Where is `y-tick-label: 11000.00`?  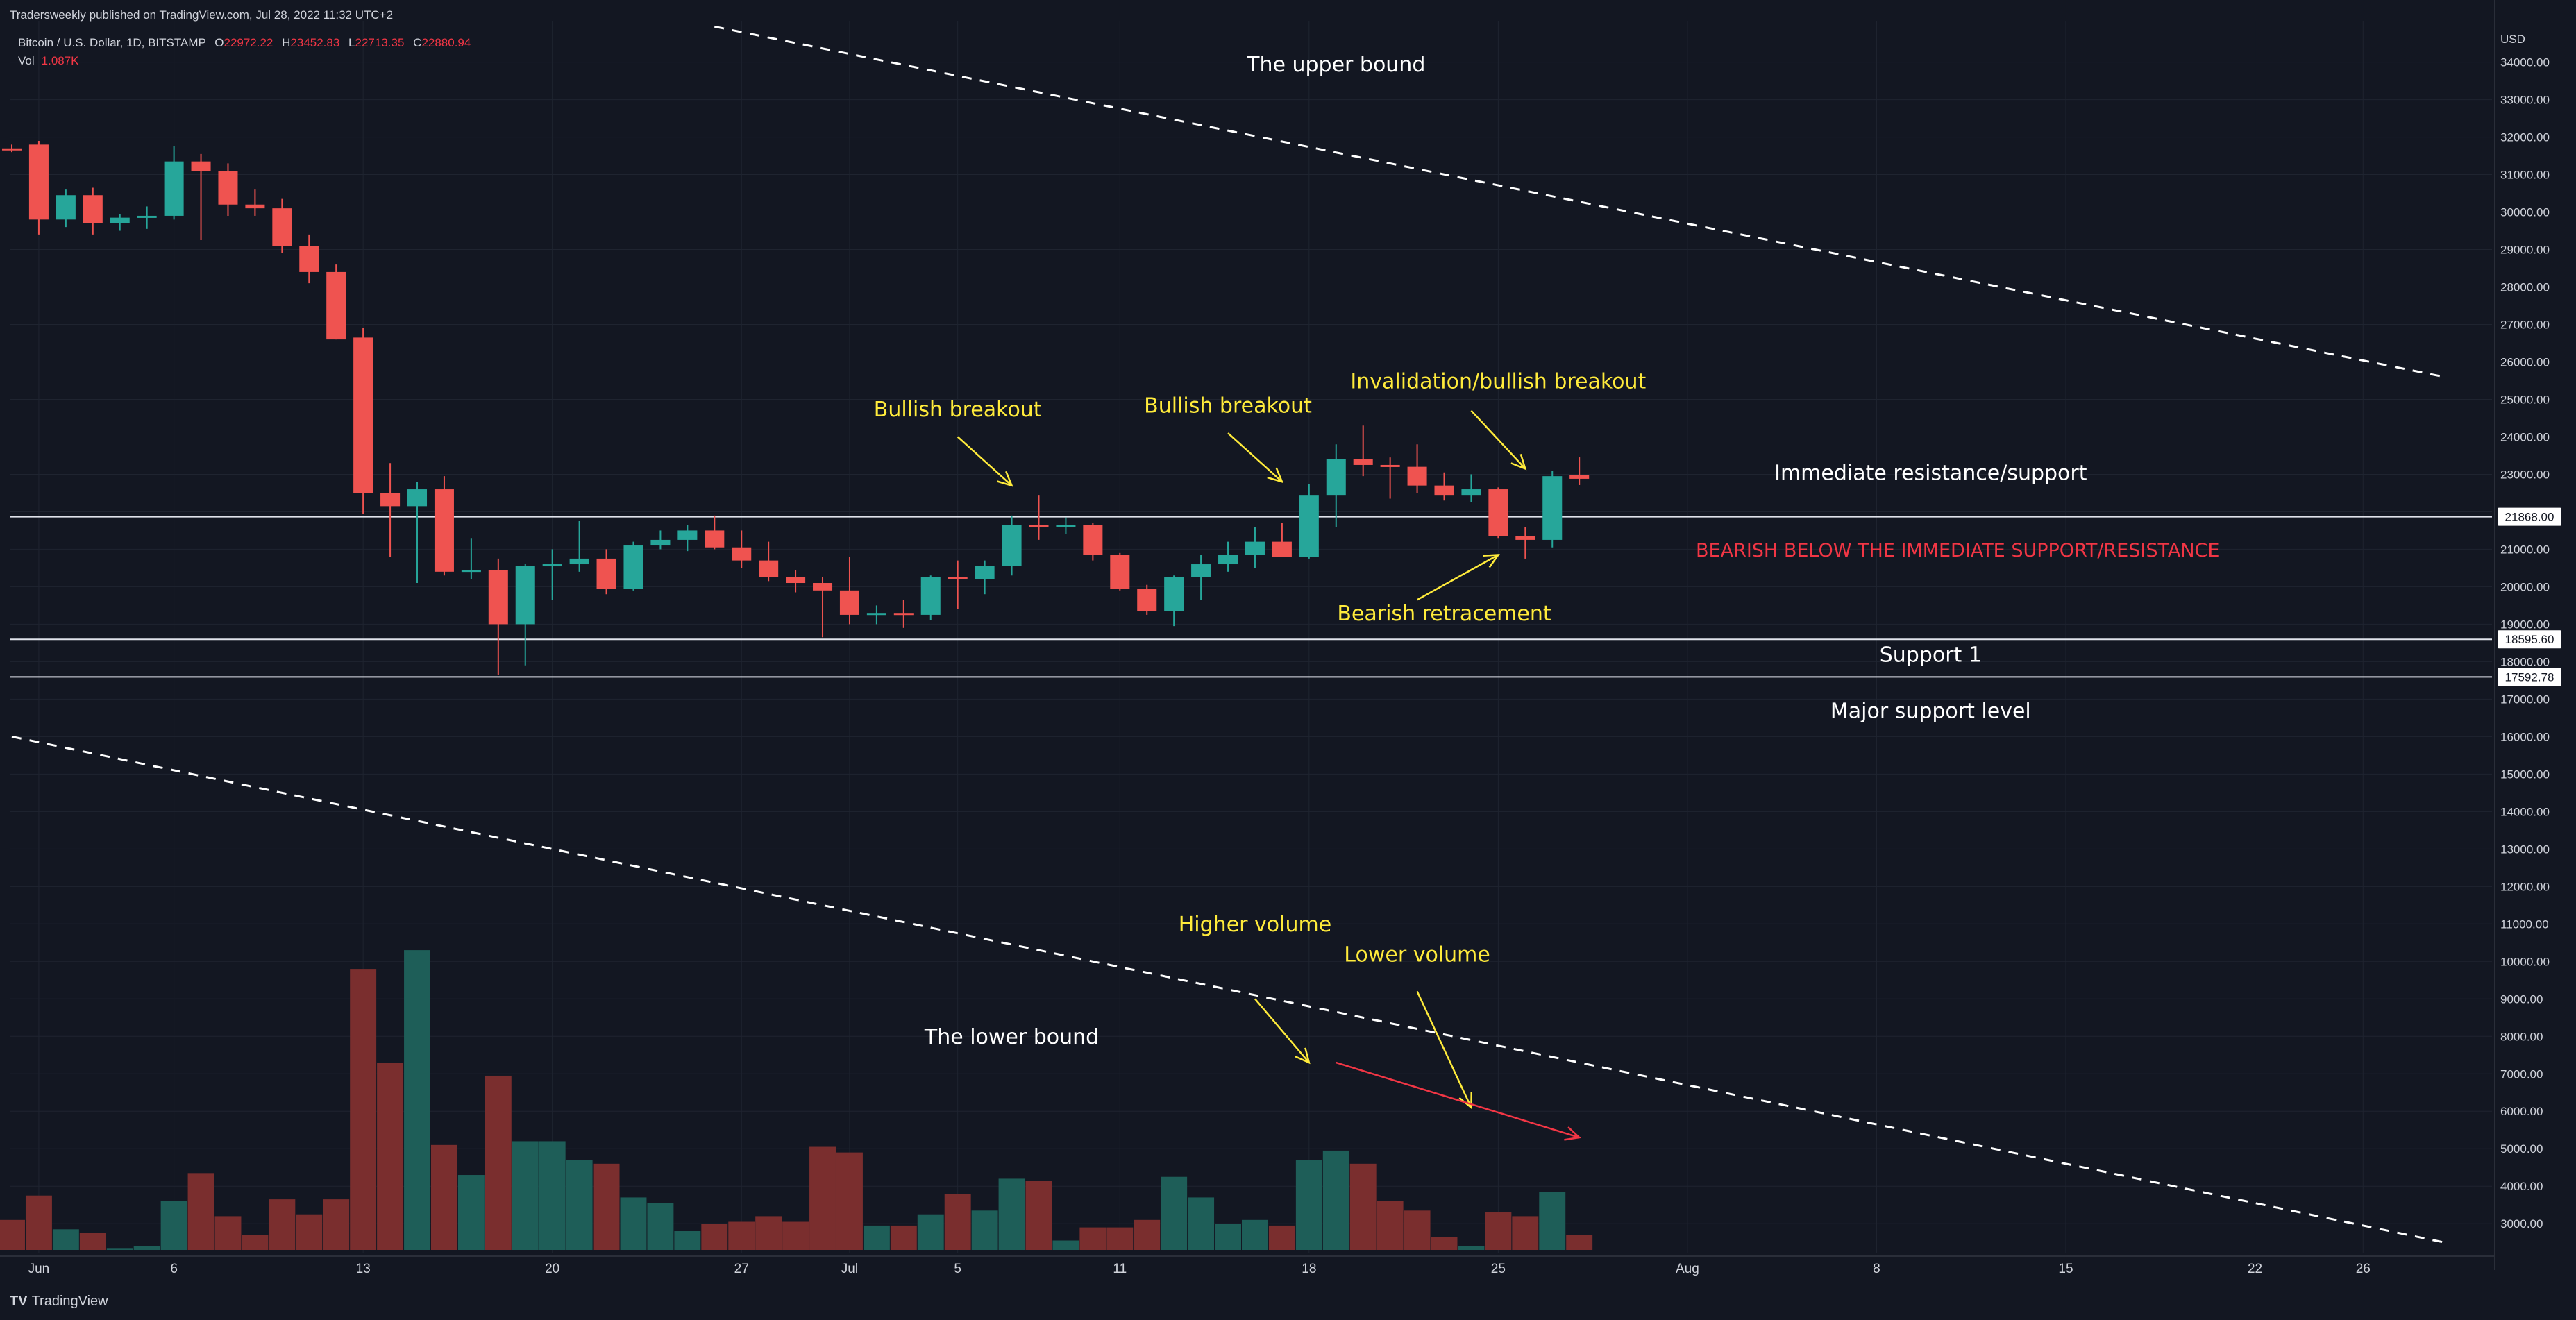
y-tick-label: 11000.00 is located at coordinates (2524, 924).